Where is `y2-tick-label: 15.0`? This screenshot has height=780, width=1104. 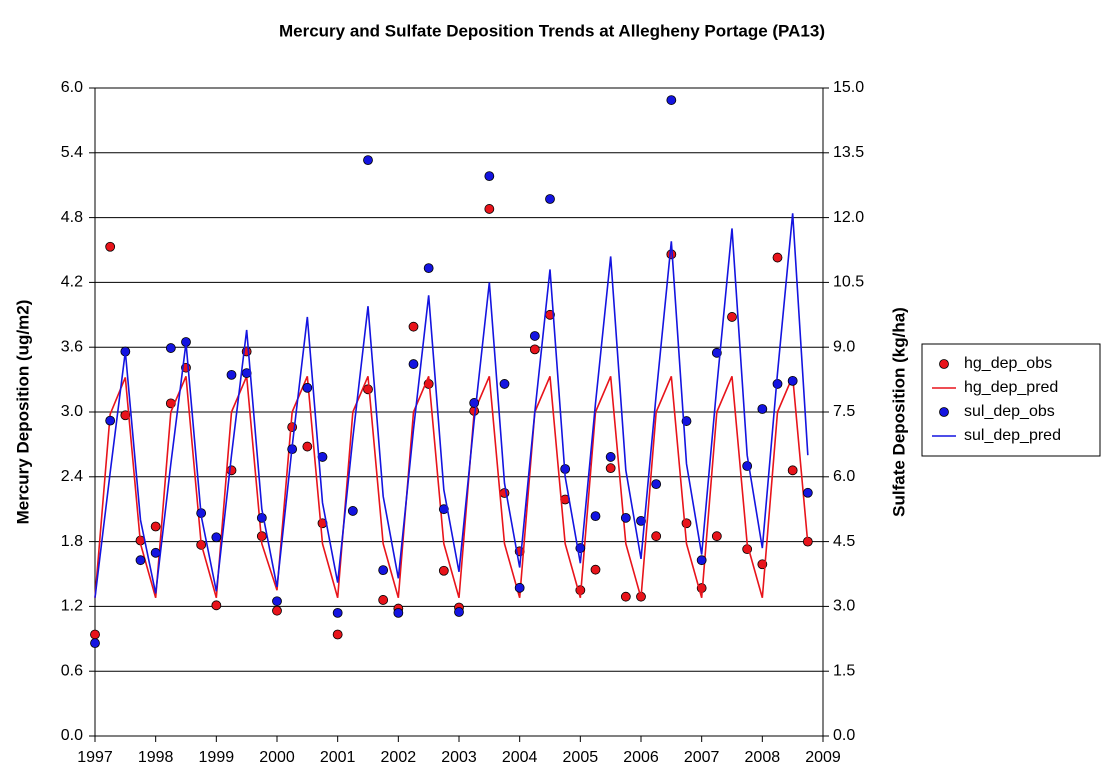 y2-tick-label: 15.0 is located at coordinates (848, 87).